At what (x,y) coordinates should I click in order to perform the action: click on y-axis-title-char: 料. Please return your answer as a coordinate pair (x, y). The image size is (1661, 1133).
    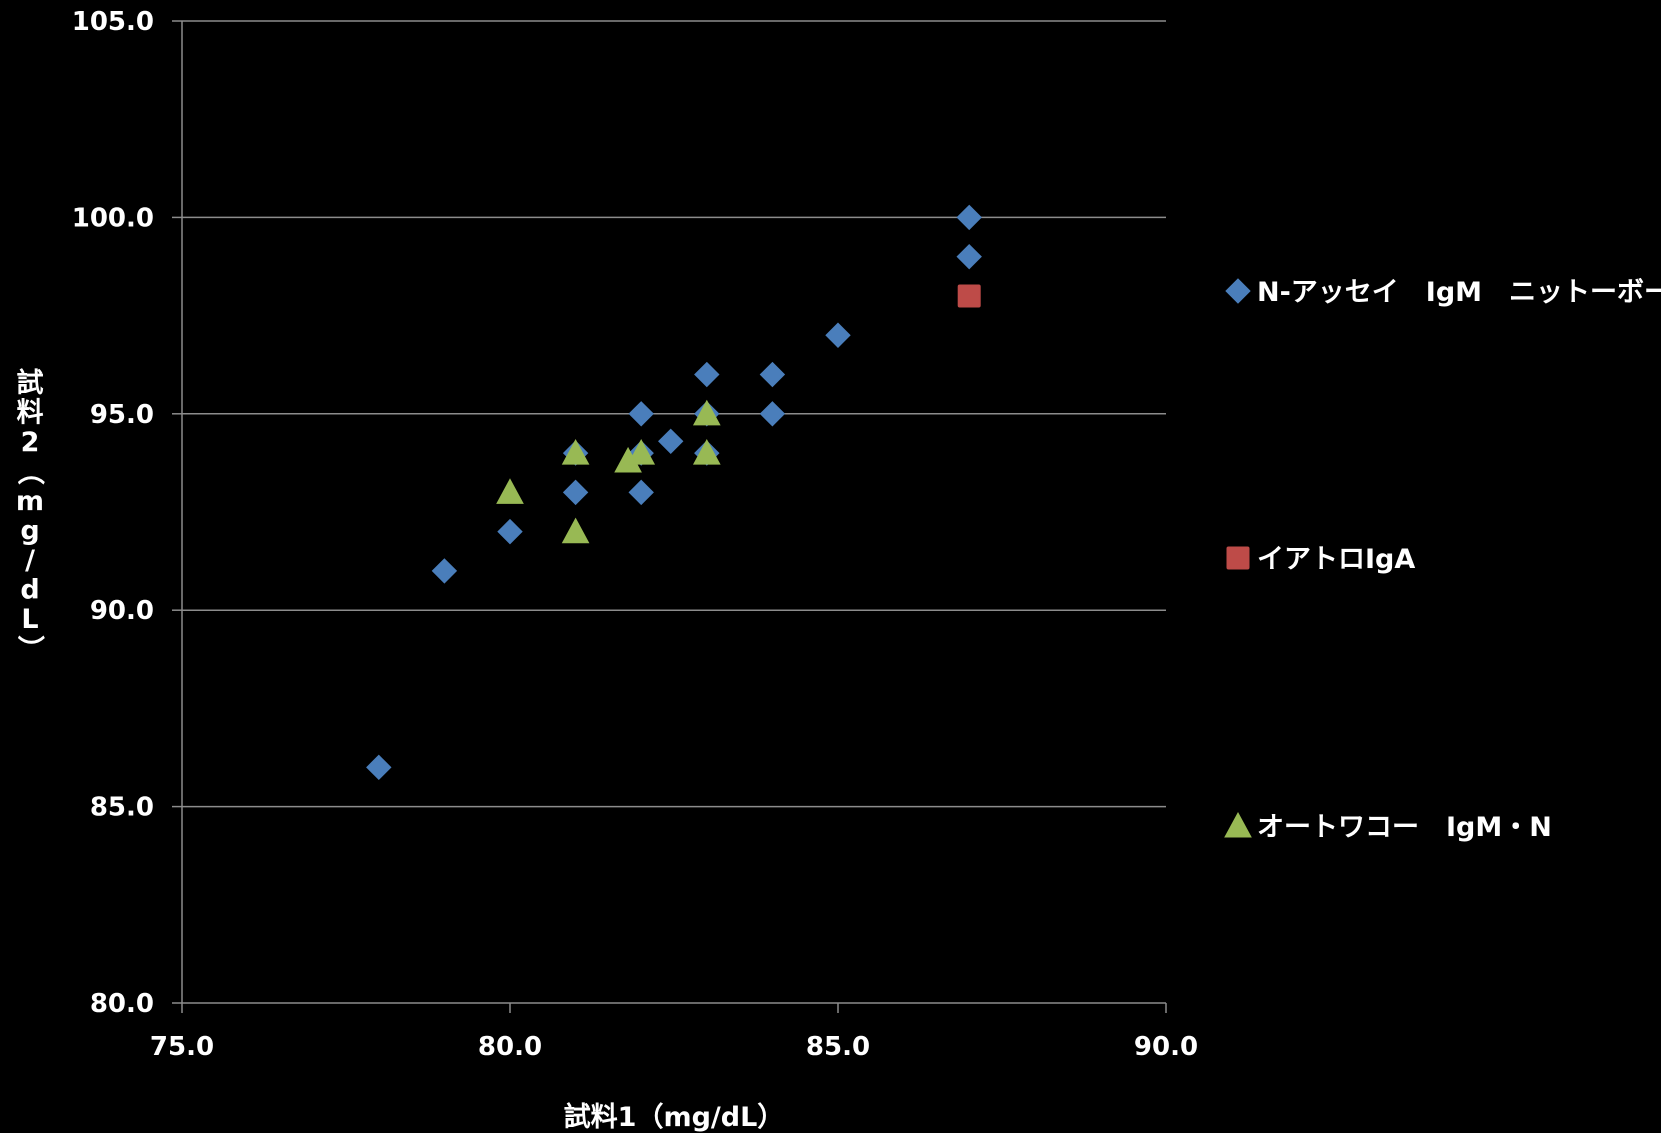
    Looking at the image, I should click on (30, 413).